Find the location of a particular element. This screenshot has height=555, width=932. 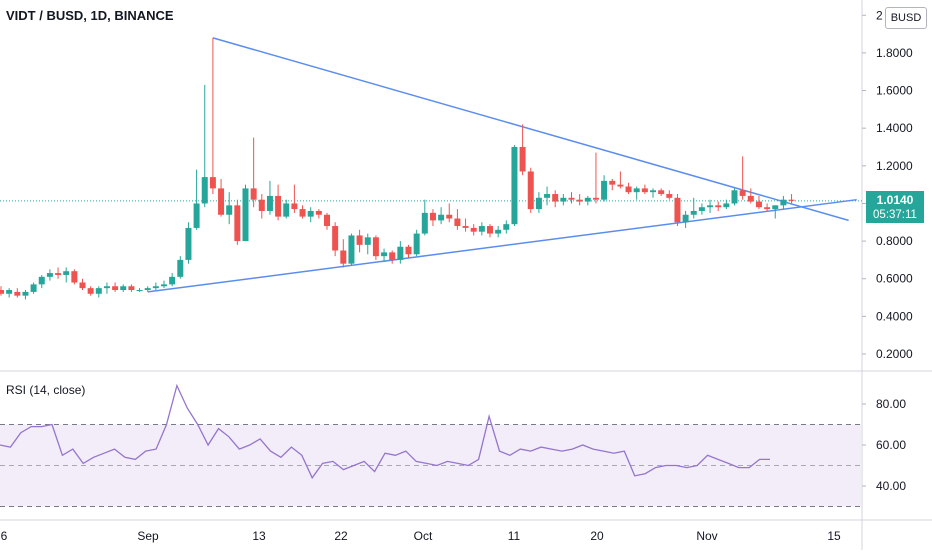

currency-badge: BUSD is located at coordinates (906, 18).